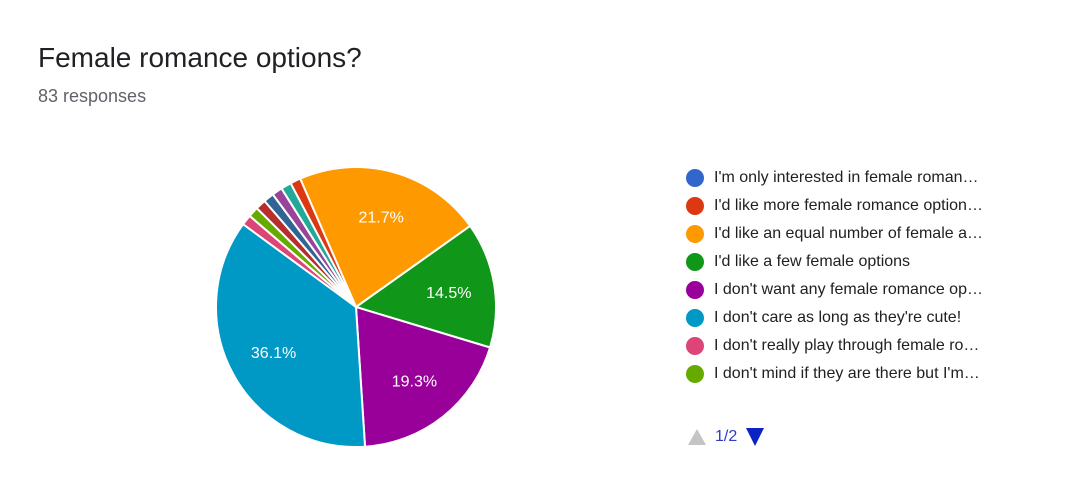 The height and width of the screenshot is (500, 1084). Describe the element at coordinates (812, 261) in the screenshot. I see `legend-label: I'd like a few female options` at that location.